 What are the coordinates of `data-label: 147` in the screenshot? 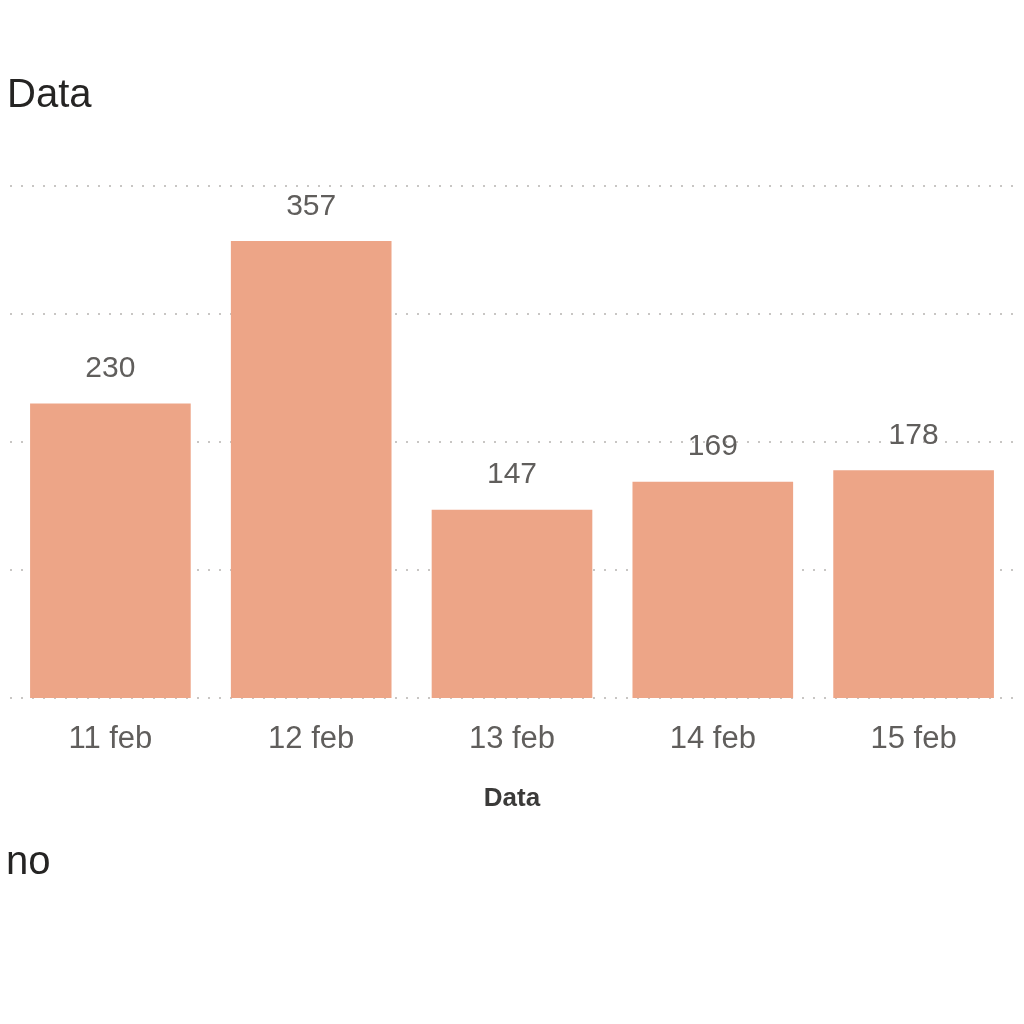 It's located at (512, 473).